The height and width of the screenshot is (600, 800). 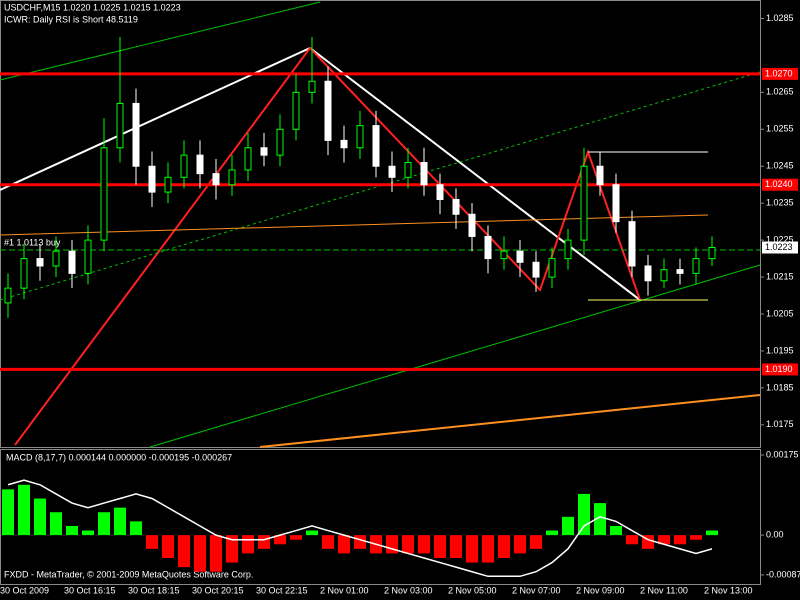 I want to click on level-tag, so click(x=780, y=73).